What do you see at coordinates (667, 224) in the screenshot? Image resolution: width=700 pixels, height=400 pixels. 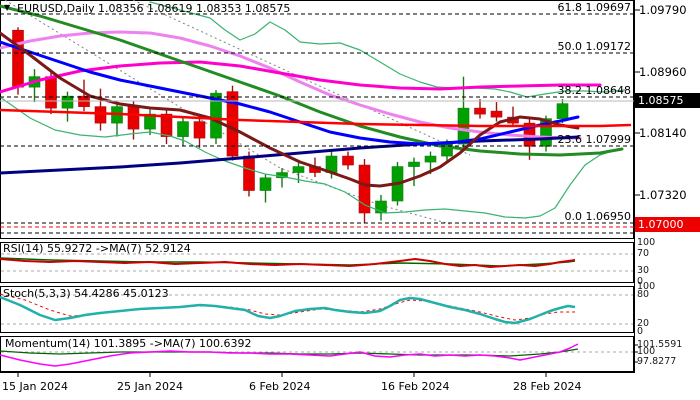 I see `support-price-badge: 1.07000` at bounding box center [667, 224].